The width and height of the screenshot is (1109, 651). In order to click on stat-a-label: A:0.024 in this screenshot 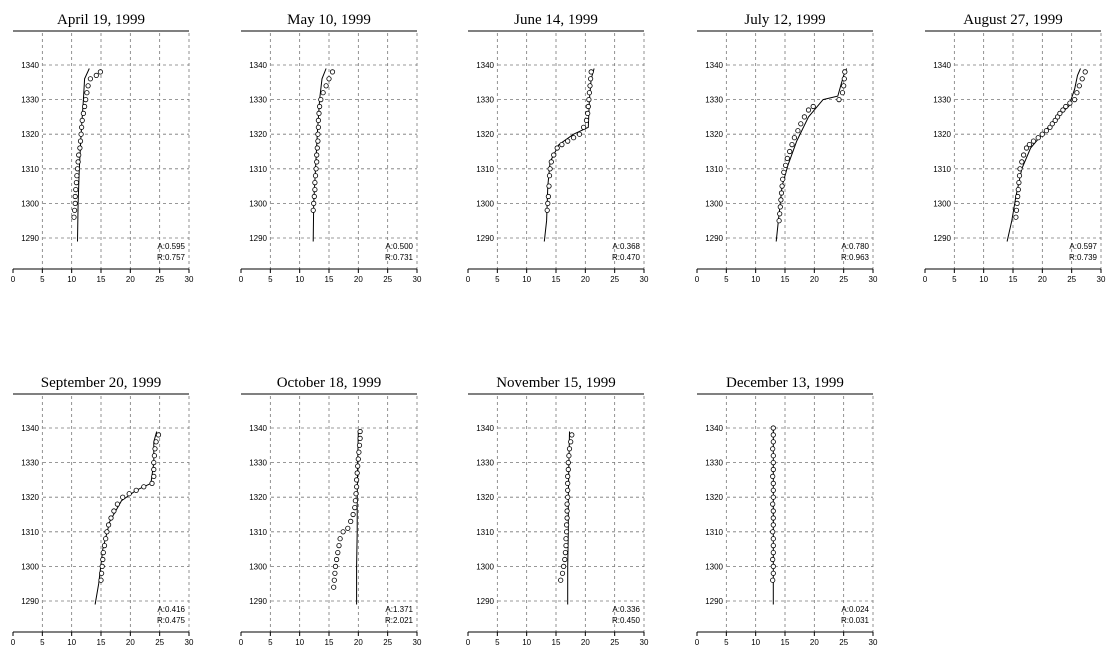, I will do `click(855, 609)`.